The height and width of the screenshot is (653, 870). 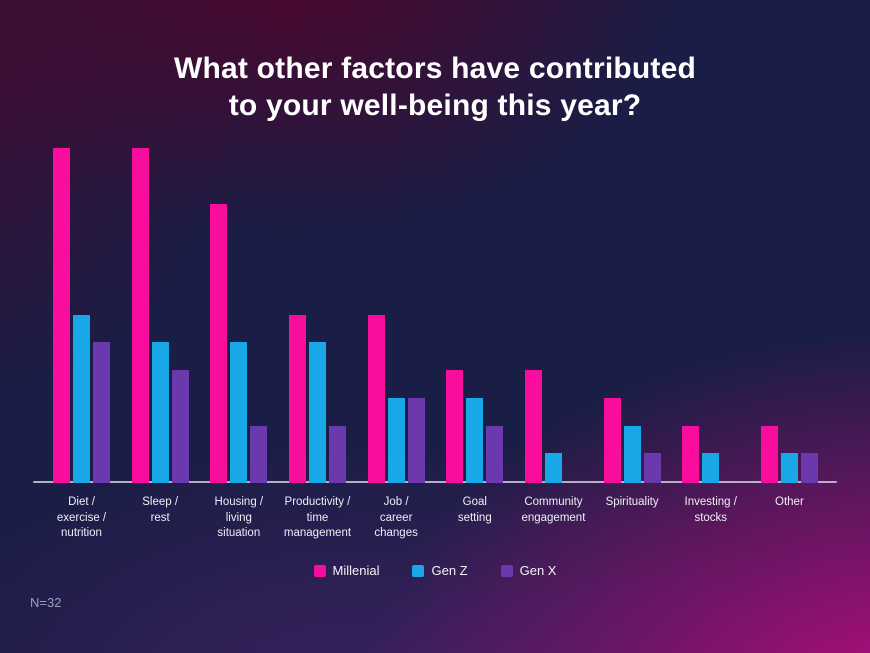 What do you see at coordinates (789, 502) in the screenshot?
I see `x-axis-label: Other` at bounding box center [789, 502].